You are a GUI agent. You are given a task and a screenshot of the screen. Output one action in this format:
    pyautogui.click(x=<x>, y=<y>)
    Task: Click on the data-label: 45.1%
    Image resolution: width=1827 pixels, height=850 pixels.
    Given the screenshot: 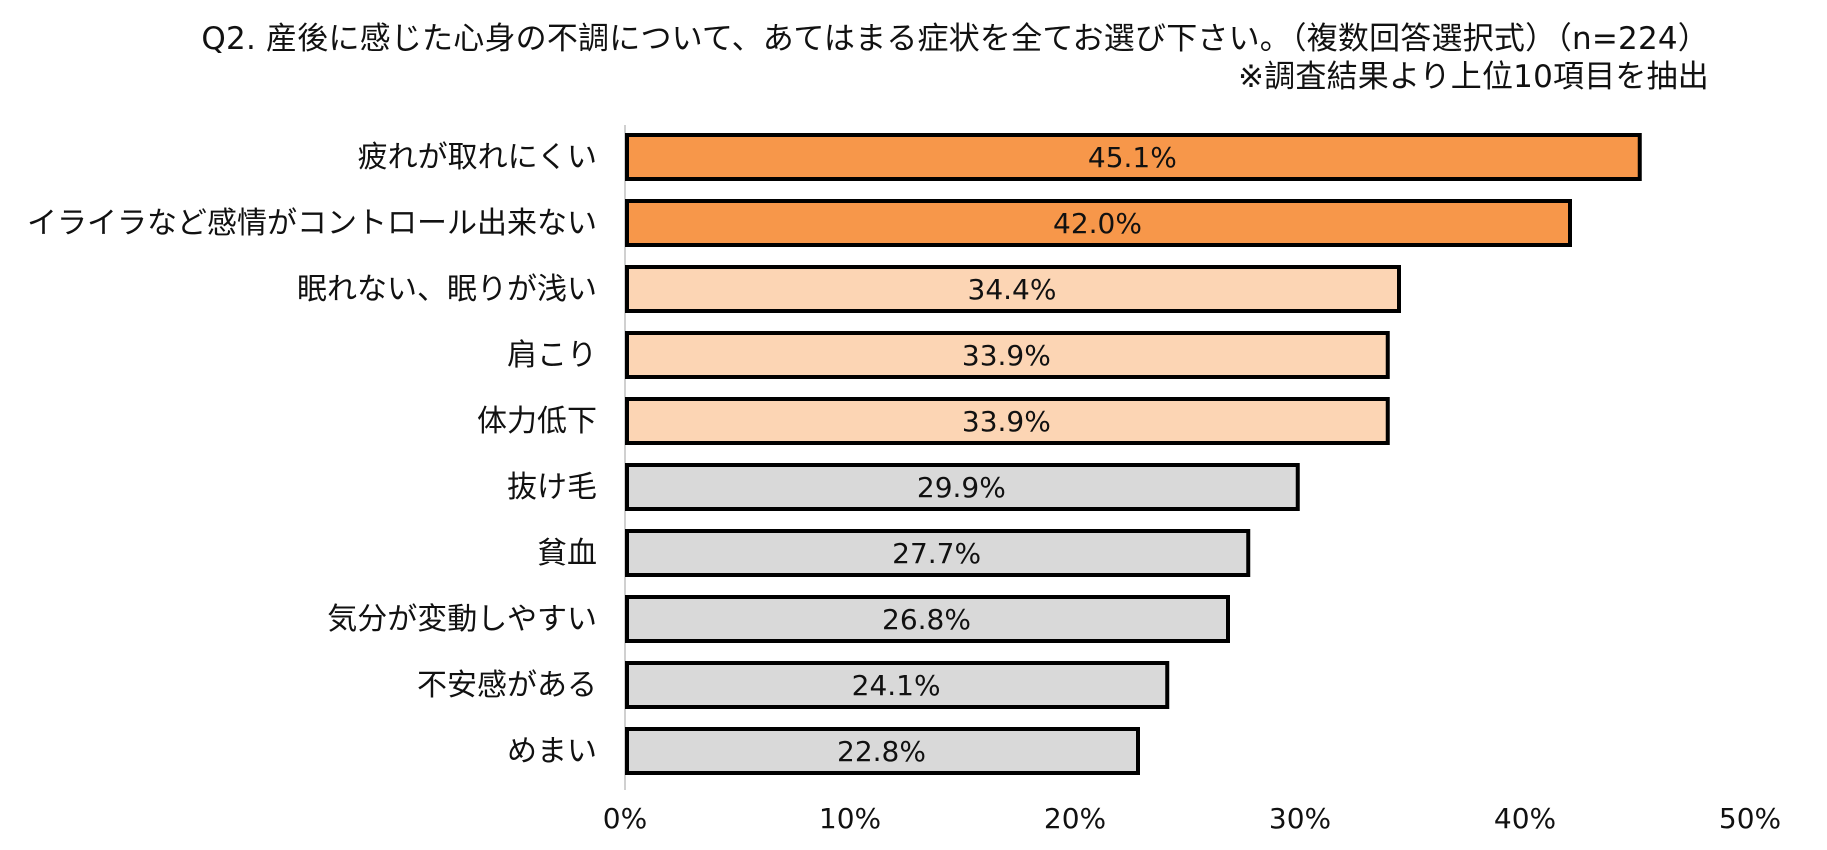 What is the action you would take?
    pyautogui.click(x=1132, y=157)
    